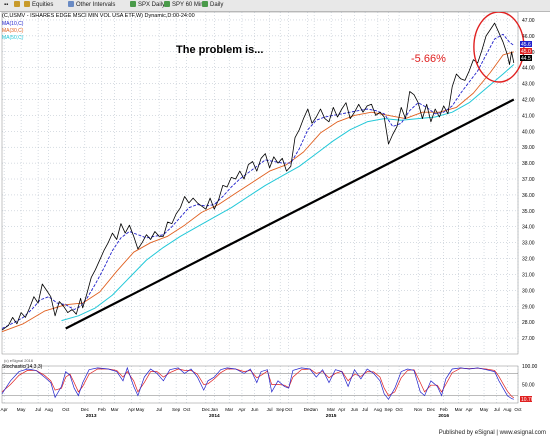 This screenshot has width=550, height=438. I want to click on esignal-credit: Published by eSignal | www.esignal.com, so click(492, 433).